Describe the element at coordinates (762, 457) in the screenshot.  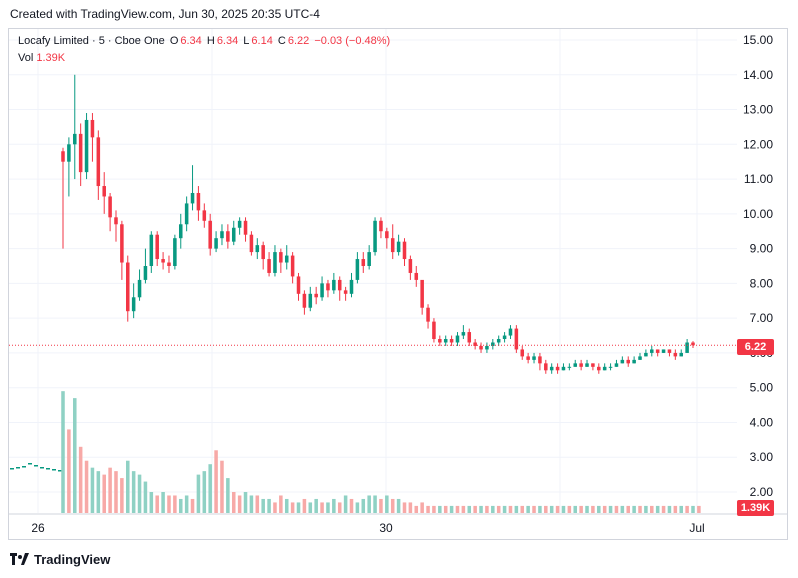
I see `y-tick-label: 3.00` at that location.